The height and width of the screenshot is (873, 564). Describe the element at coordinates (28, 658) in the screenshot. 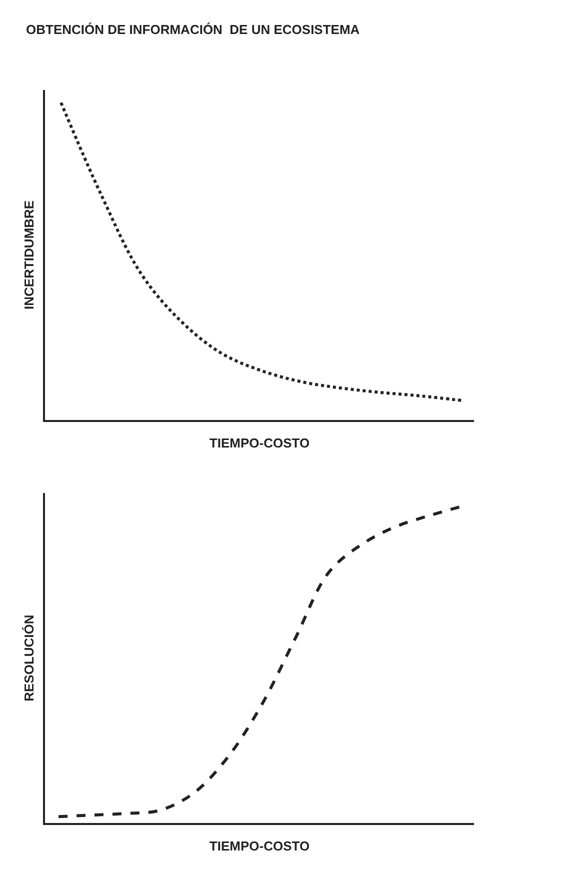

I see `y-axis-title: RESOLUCIÓN` at that location.